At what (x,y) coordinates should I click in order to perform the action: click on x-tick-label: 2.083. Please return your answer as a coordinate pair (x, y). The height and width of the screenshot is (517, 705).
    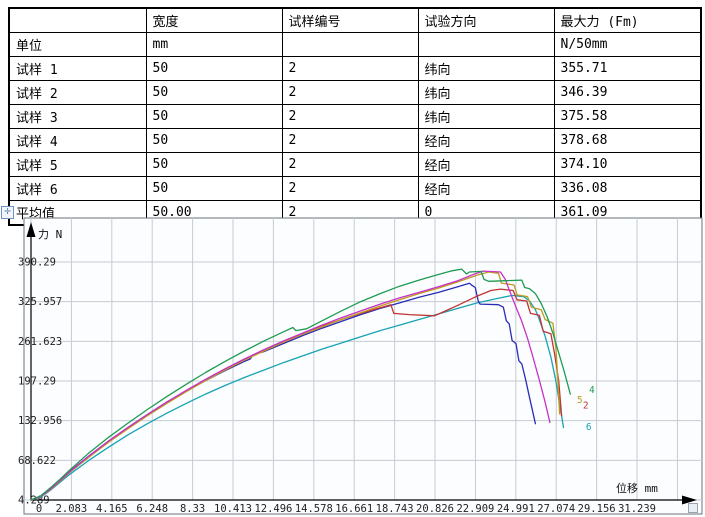
    Looking at the image, I should click on (72, 509).